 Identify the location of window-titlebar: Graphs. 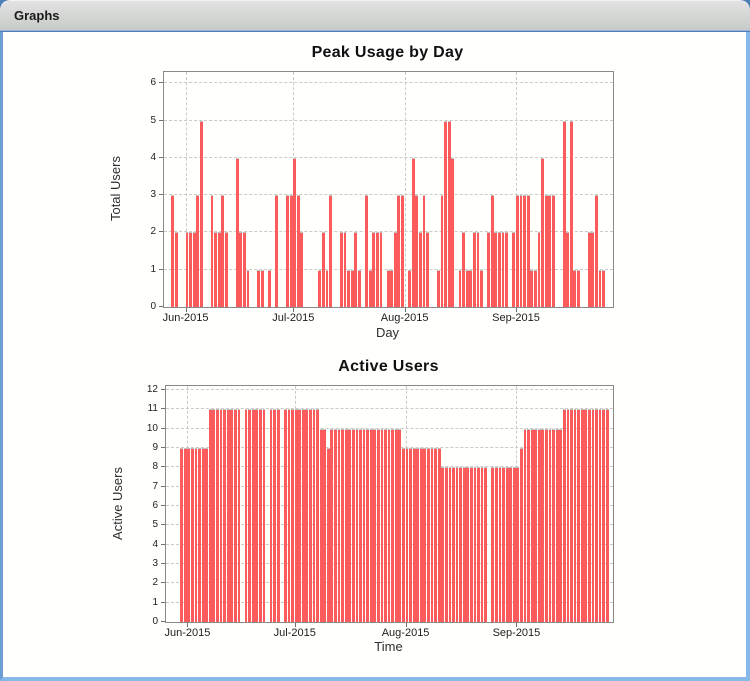
(375, 15).